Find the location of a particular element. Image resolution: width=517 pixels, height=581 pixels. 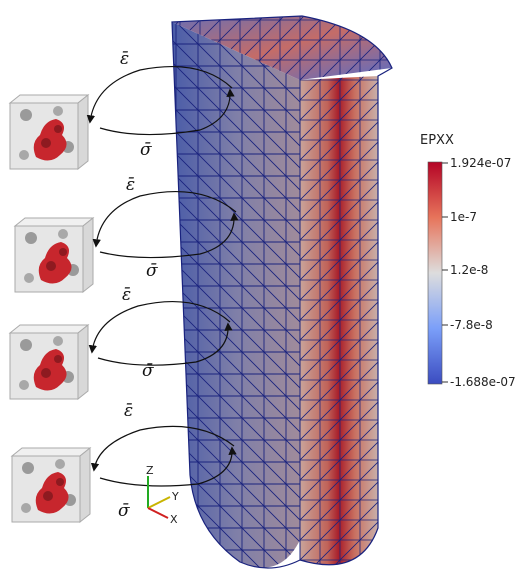

y-axis-line is located at coordinates (159, 502).